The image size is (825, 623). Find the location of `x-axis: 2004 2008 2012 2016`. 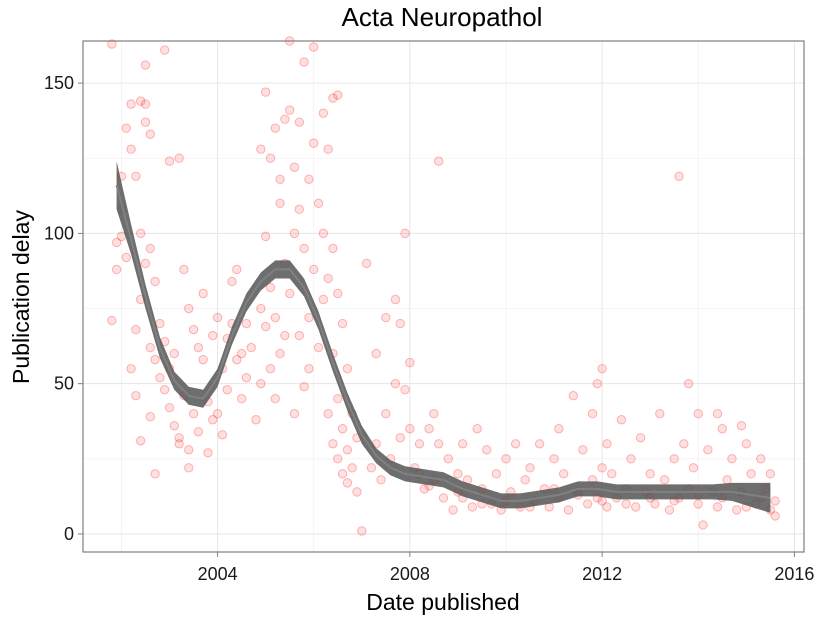

x-axis: 2004 2008 2012 2016 is located at coordinates (506, 568).